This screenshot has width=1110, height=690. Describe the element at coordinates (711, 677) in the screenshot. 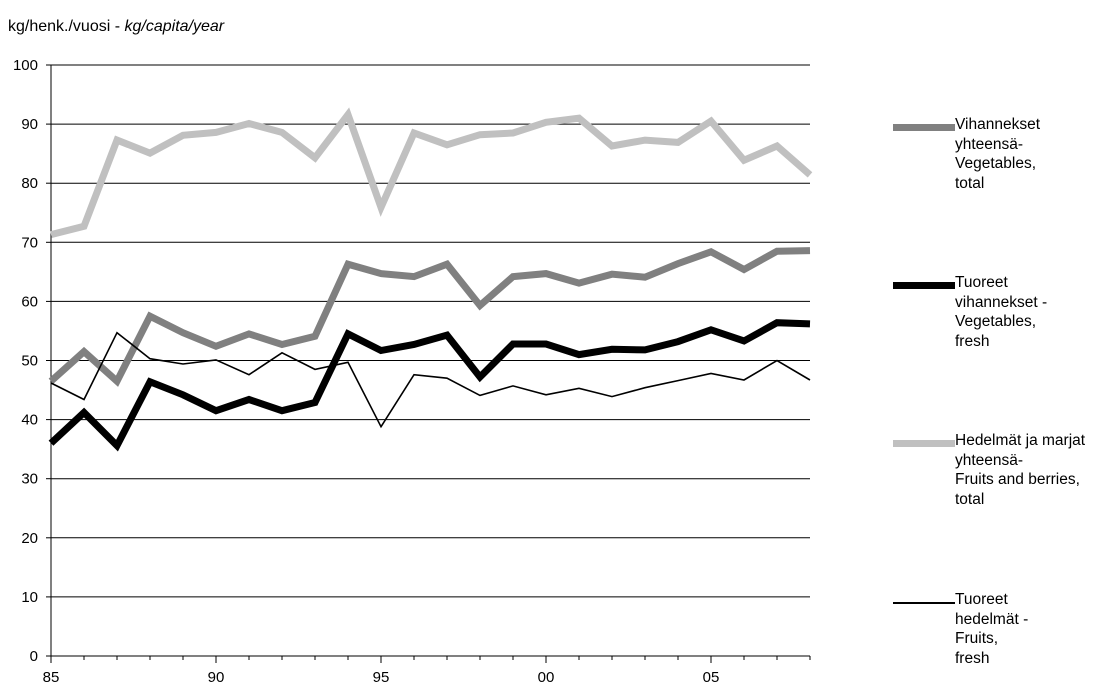

I see `x-tick-label: 05` at that location.